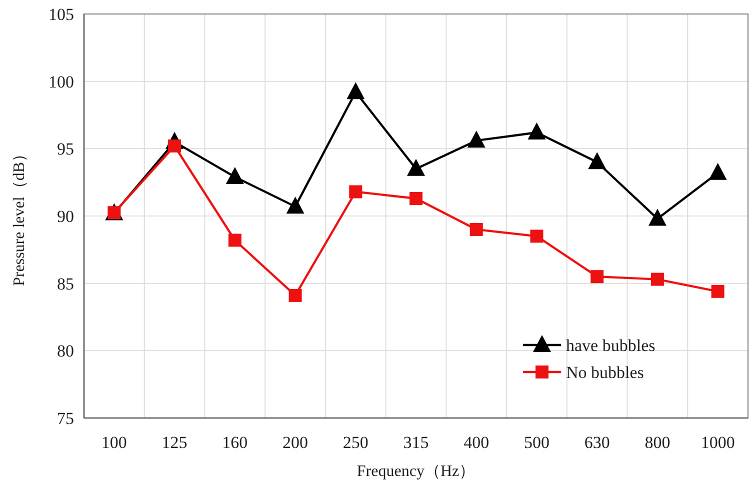 The image size is (750, 483). Describe the element at coordinates (175, 442) in the screenshot. I see `x-tick-label: 125` at that location.